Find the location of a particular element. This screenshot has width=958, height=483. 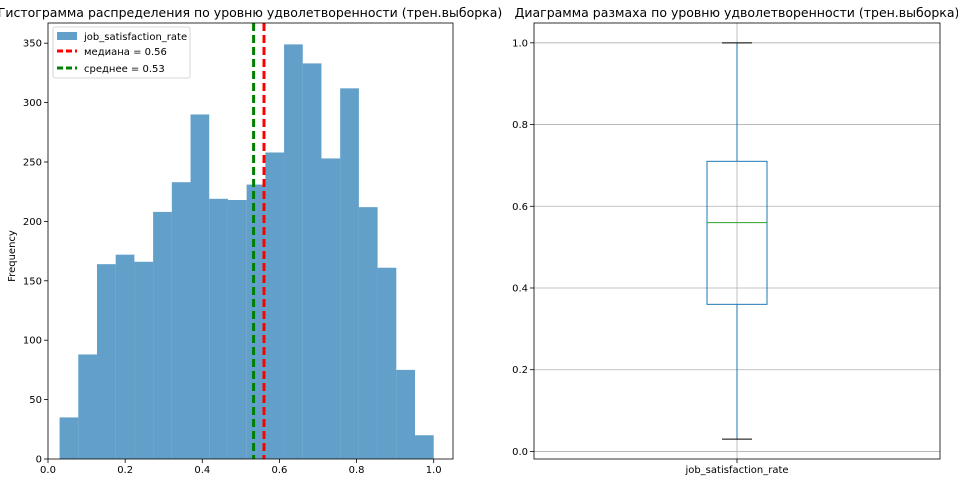

boxplot-ytick-label: 0.8 is located at coordinates (520, 125).